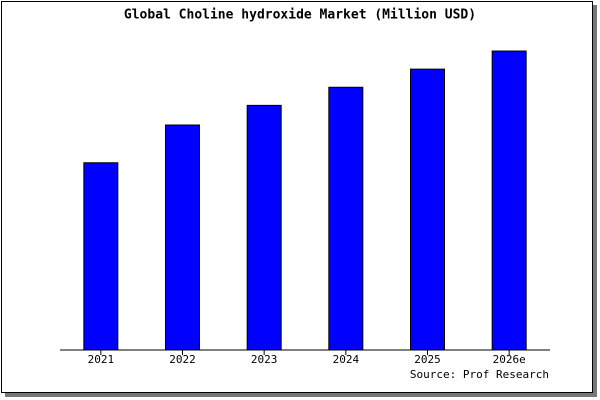 Image resolution: width=600 pixels, height=400 pixels. I want to click on x-tick-label: 2024, so click(346, 359).